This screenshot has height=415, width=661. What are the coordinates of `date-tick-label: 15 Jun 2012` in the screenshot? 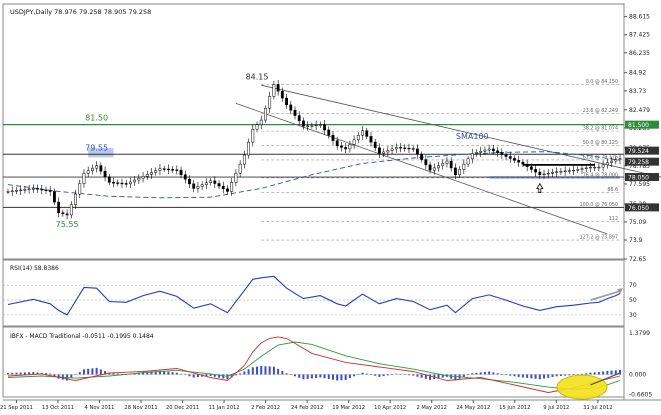 It's located at (514, 408).